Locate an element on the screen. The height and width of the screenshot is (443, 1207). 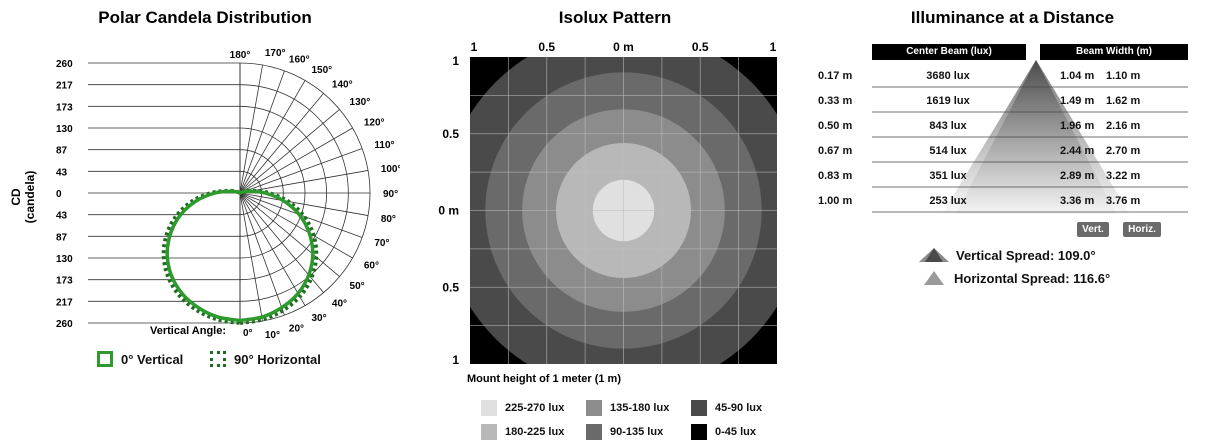
horizontal-spread-label: Horizontal Spread: 116.6° is located at coordinates (1032, 278).